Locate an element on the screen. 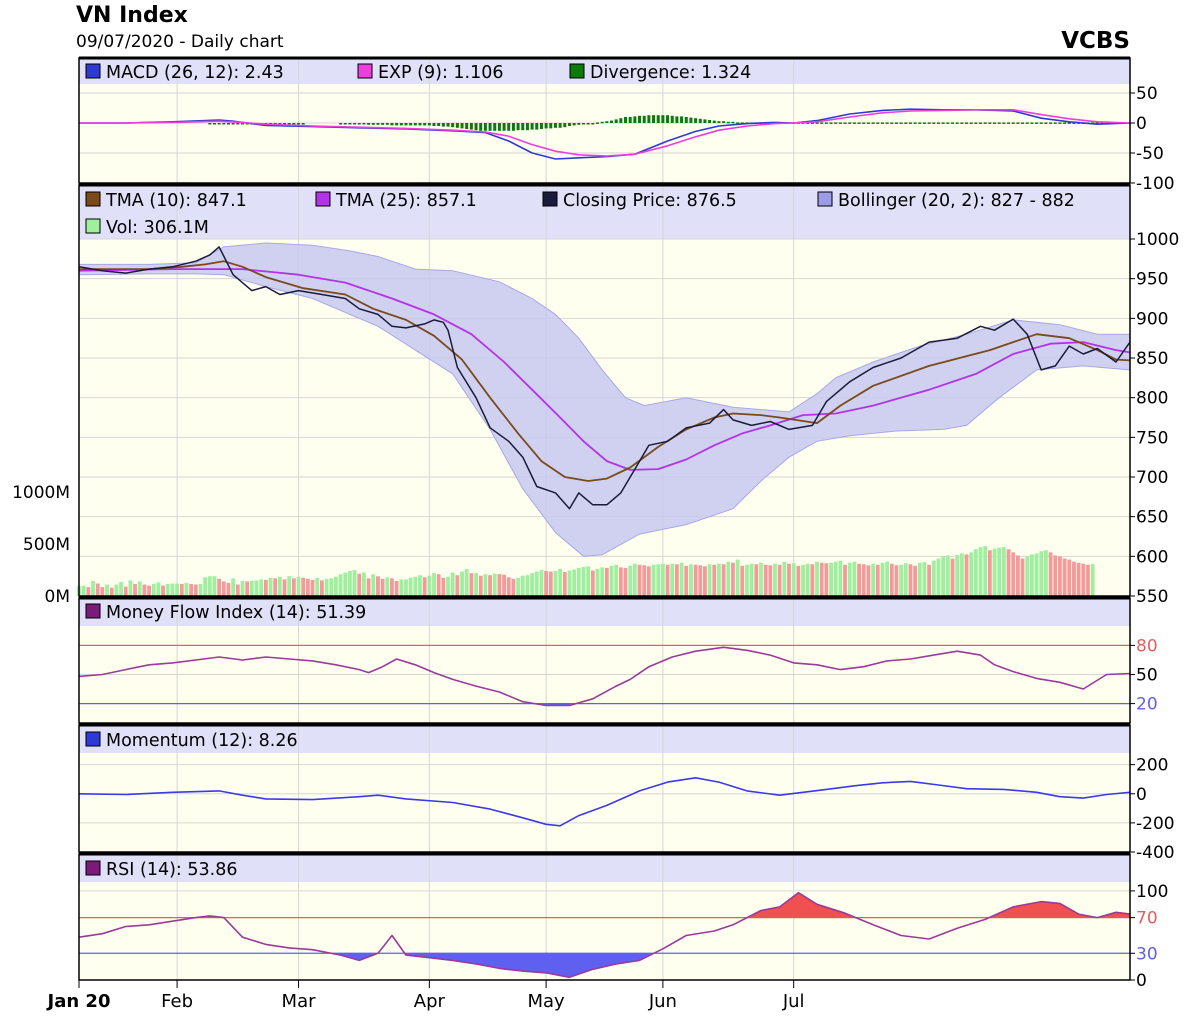 The image size is (1200, 1036). momentum-ytick-label-3: -400 is located at coordinates (1155, 853).